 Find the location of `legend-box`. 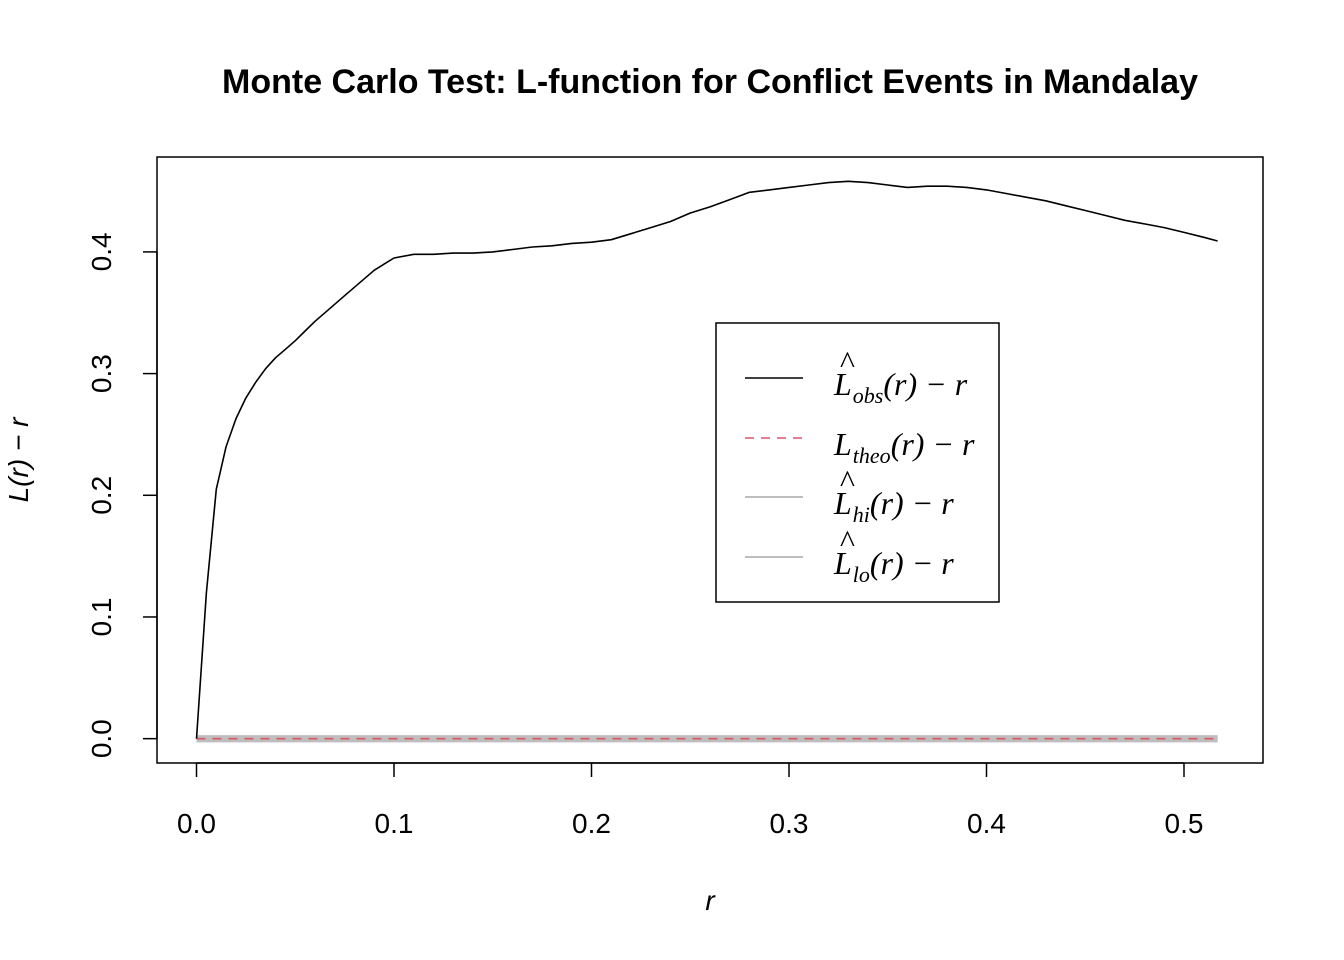

legend-box is located at coordinates (857, 462).